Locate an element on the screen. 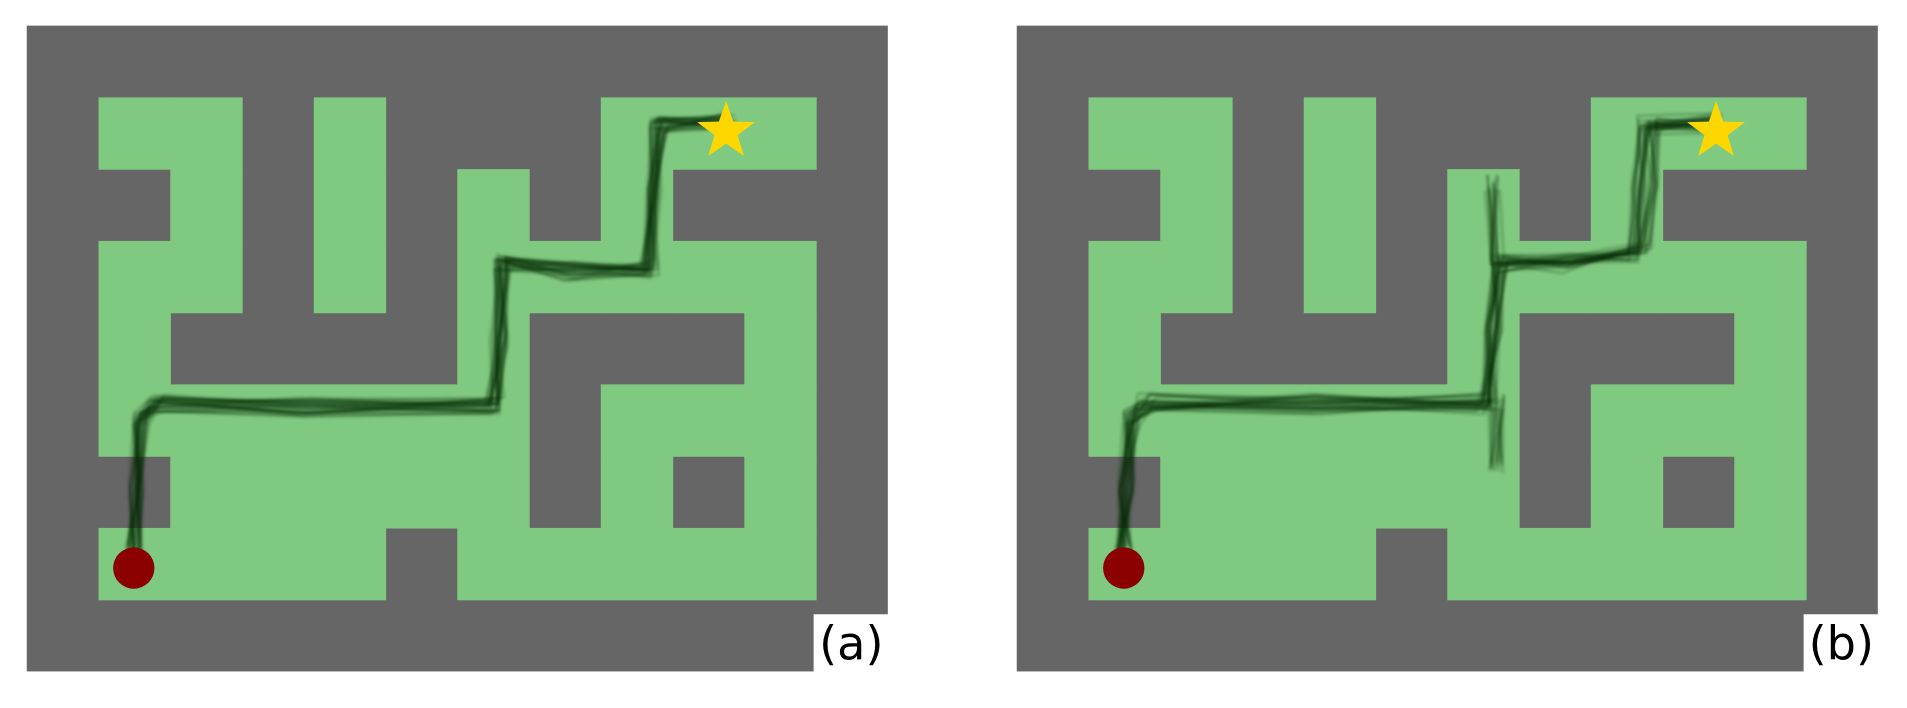 Image resolution: width=1907 pixels, height=708 pixels. panel-label: (b) is located at coordinates (1841, 643).